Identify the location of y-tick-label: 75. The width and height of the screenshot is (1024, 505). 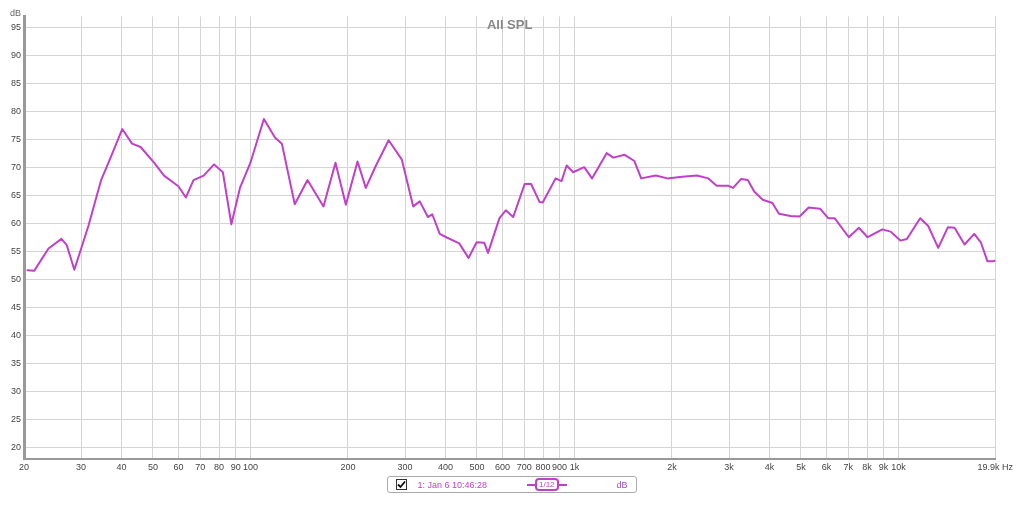
(16, 139).